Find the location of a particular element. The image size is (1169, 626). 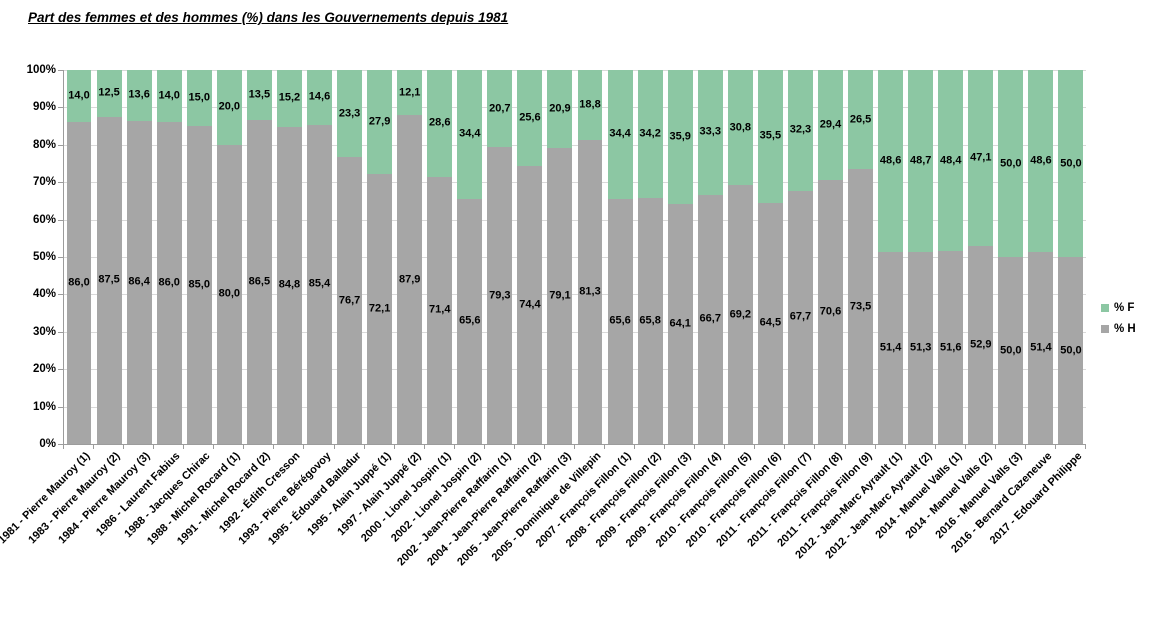

bar-h-value-label: 65,8 is located at coordinates (650, 320).